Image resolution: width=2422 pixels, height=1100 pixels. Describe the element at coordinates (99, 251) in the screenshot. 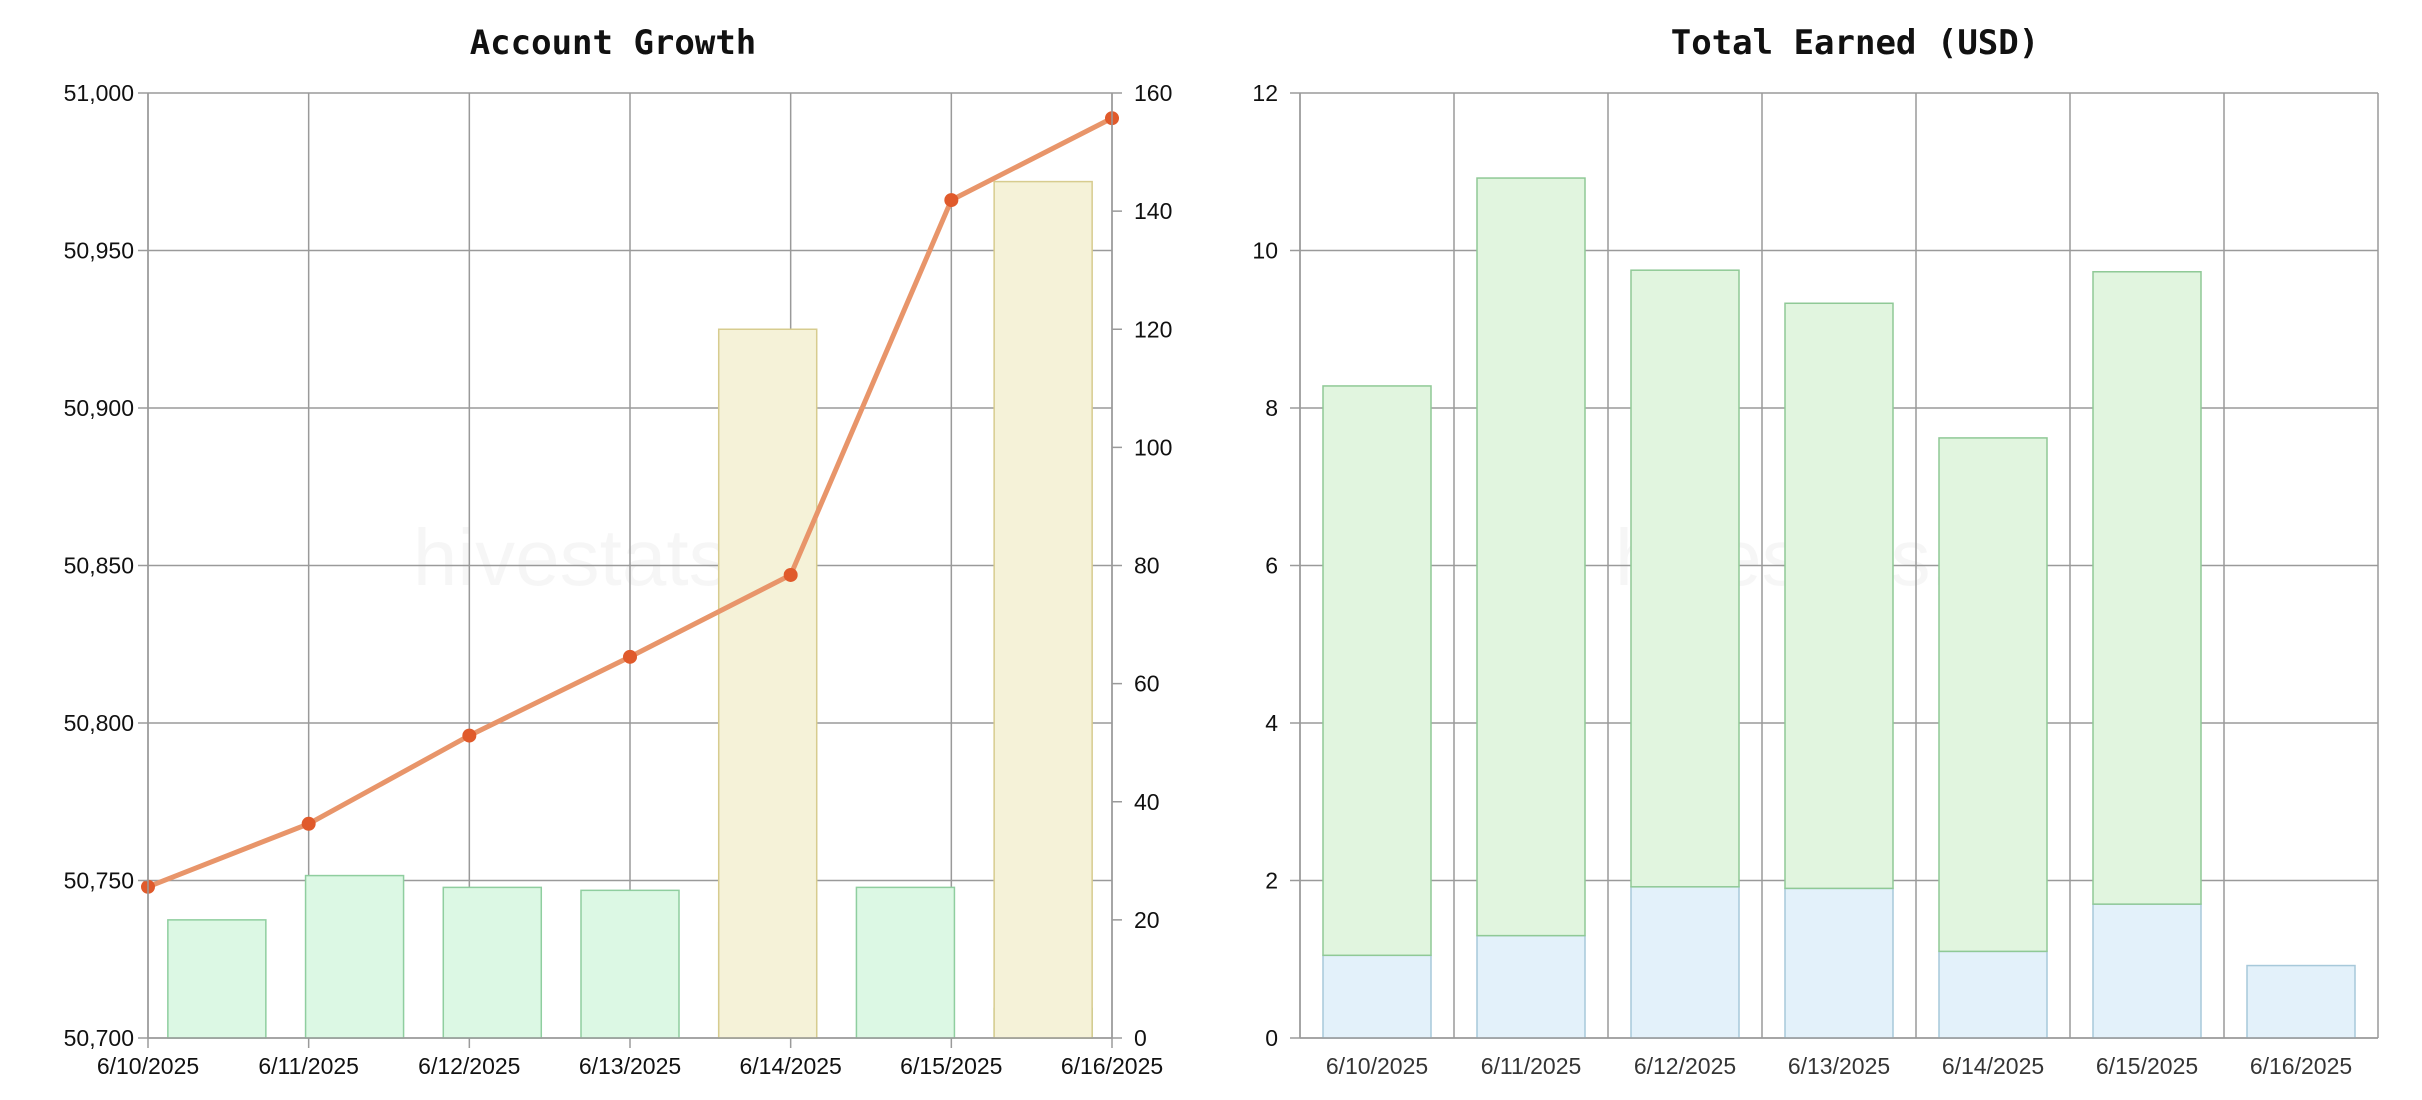

I see `y-left-tick-label: 50,950` at that location.